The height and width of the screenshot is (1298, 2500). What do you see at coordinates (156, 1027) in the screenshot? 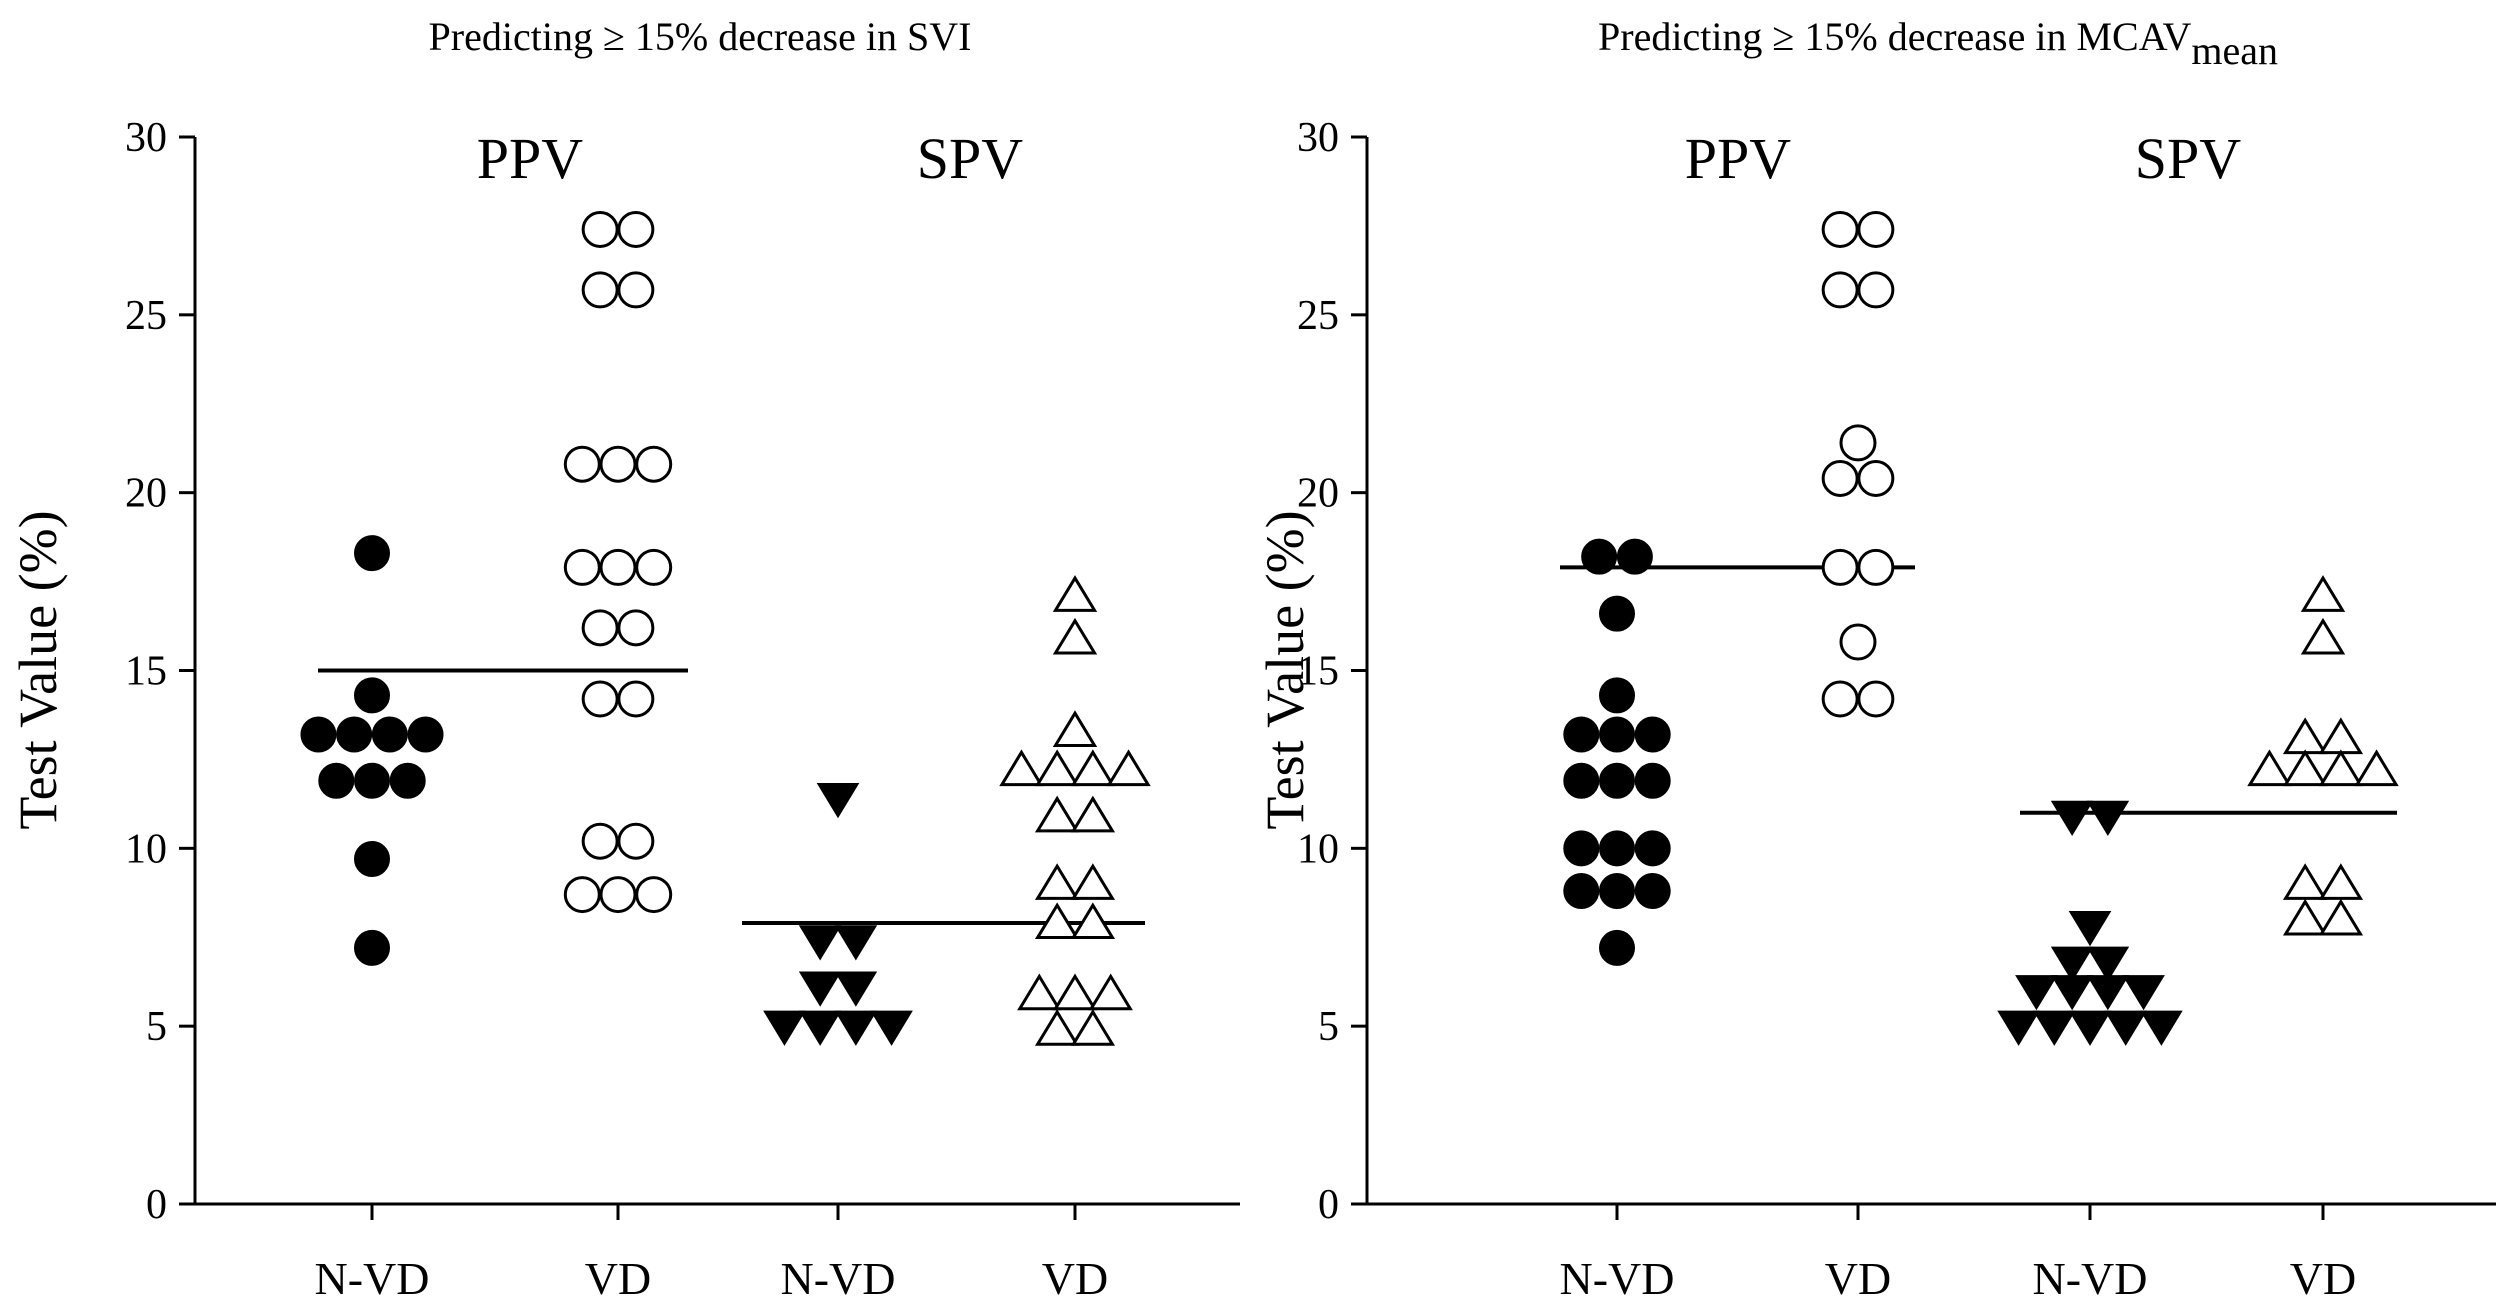
I see `y-tick-label: 5` at bounding box center [156, 1027].